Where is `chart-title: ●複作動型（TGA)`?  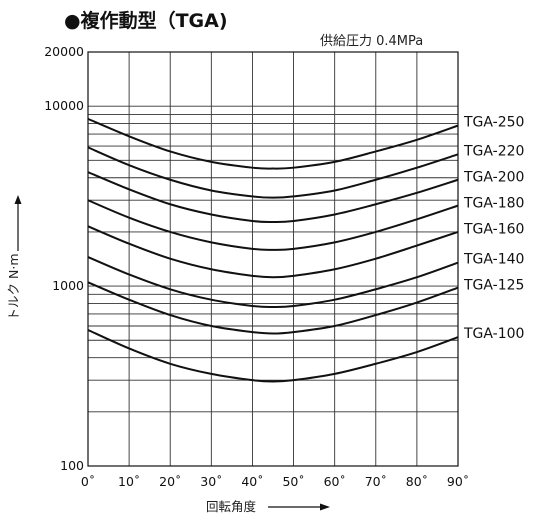 chart-title: ●複作動型（TGA) is located at coordinates (146, 20).